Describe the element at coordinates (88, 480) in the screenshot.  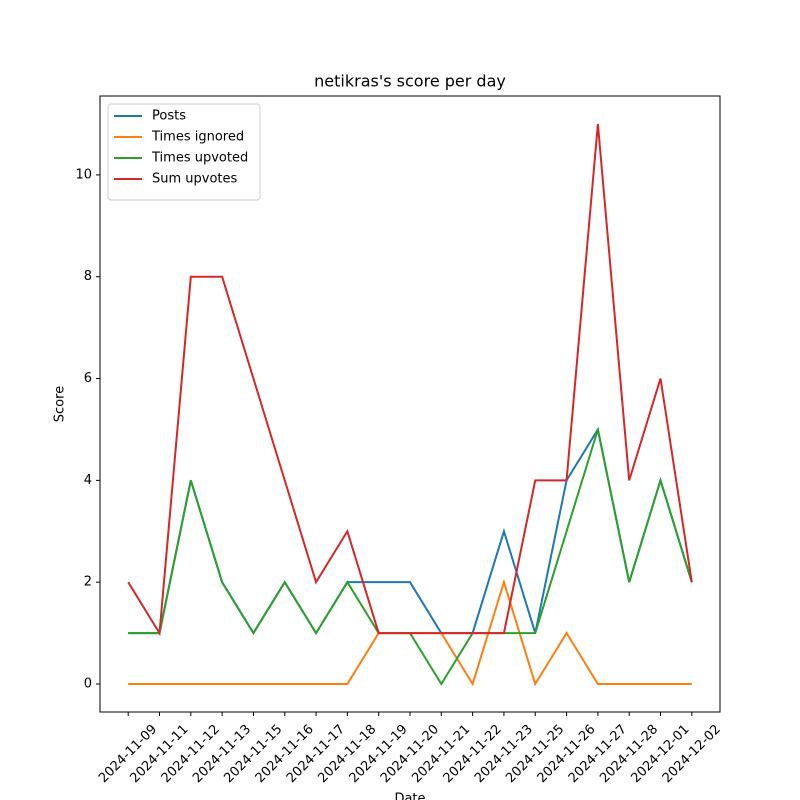
I see `y-tick-label: 4` at that location.